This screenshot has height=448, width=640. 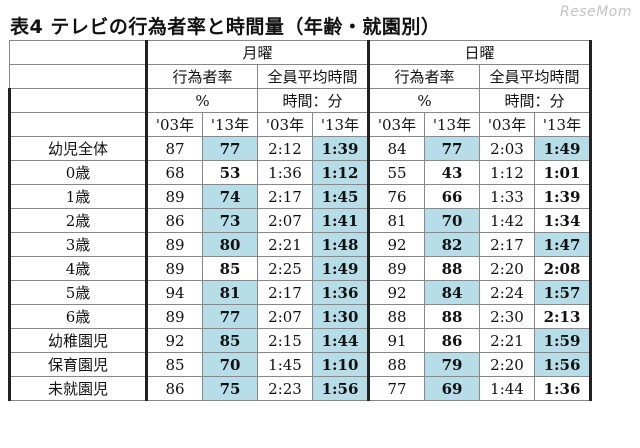 I want to click on table-title: 表4 テレビの行為者率と時間量（年齢・就園別）, so click(x=225, y=27).